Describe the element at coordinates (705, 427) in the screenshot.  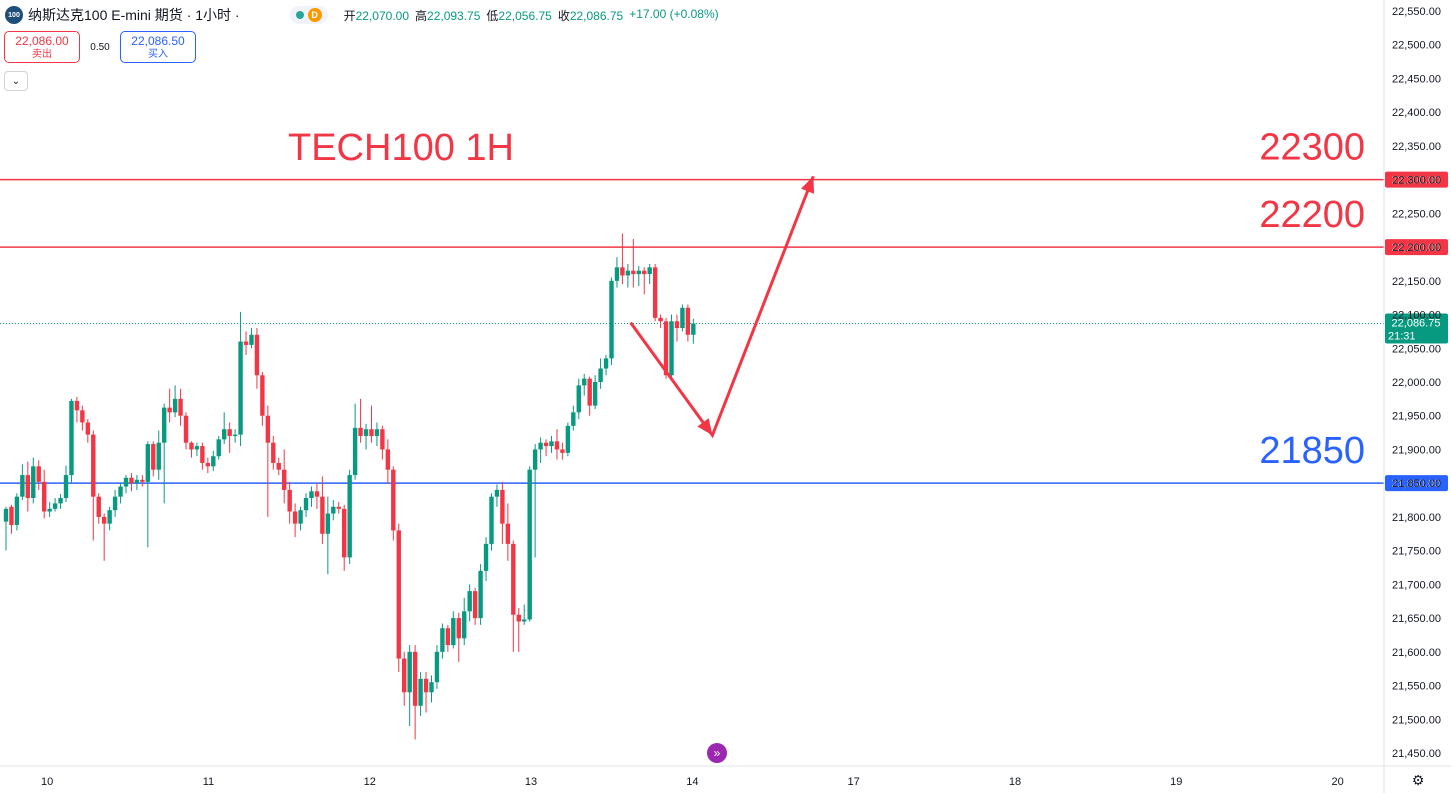
I see `arrow-head-down` at that location.